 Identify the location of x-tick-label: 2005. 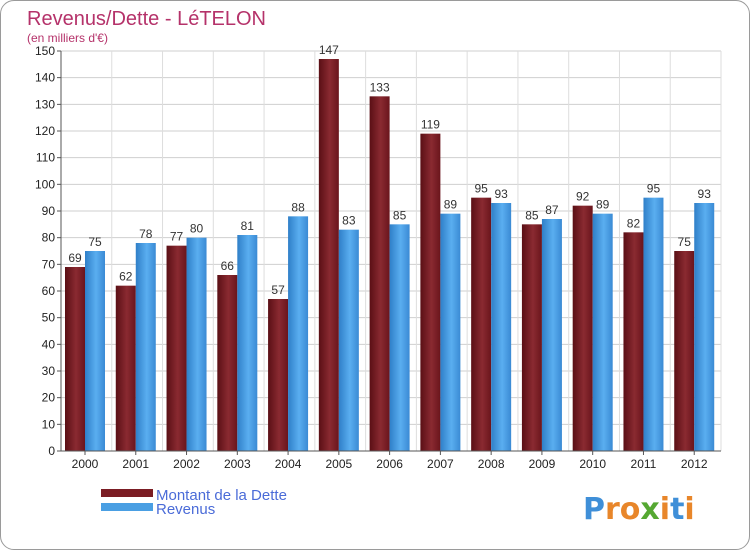
(338, 464).